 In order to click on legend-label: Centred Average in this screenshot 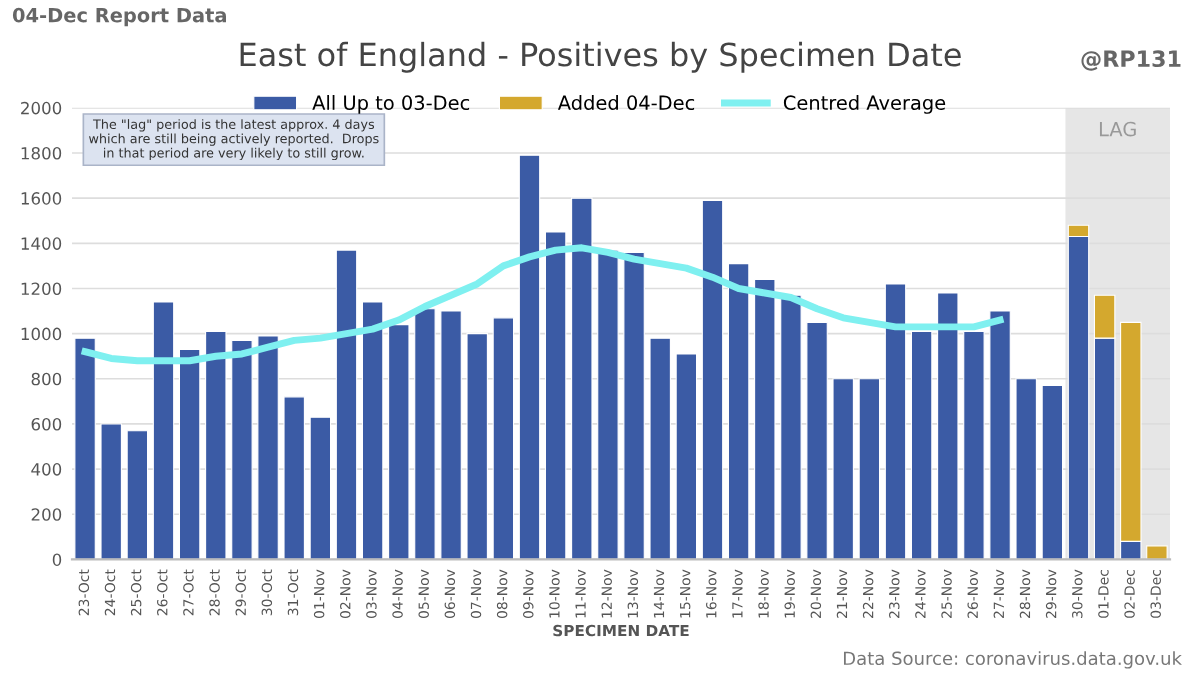, I will do `click(864, 104)`.